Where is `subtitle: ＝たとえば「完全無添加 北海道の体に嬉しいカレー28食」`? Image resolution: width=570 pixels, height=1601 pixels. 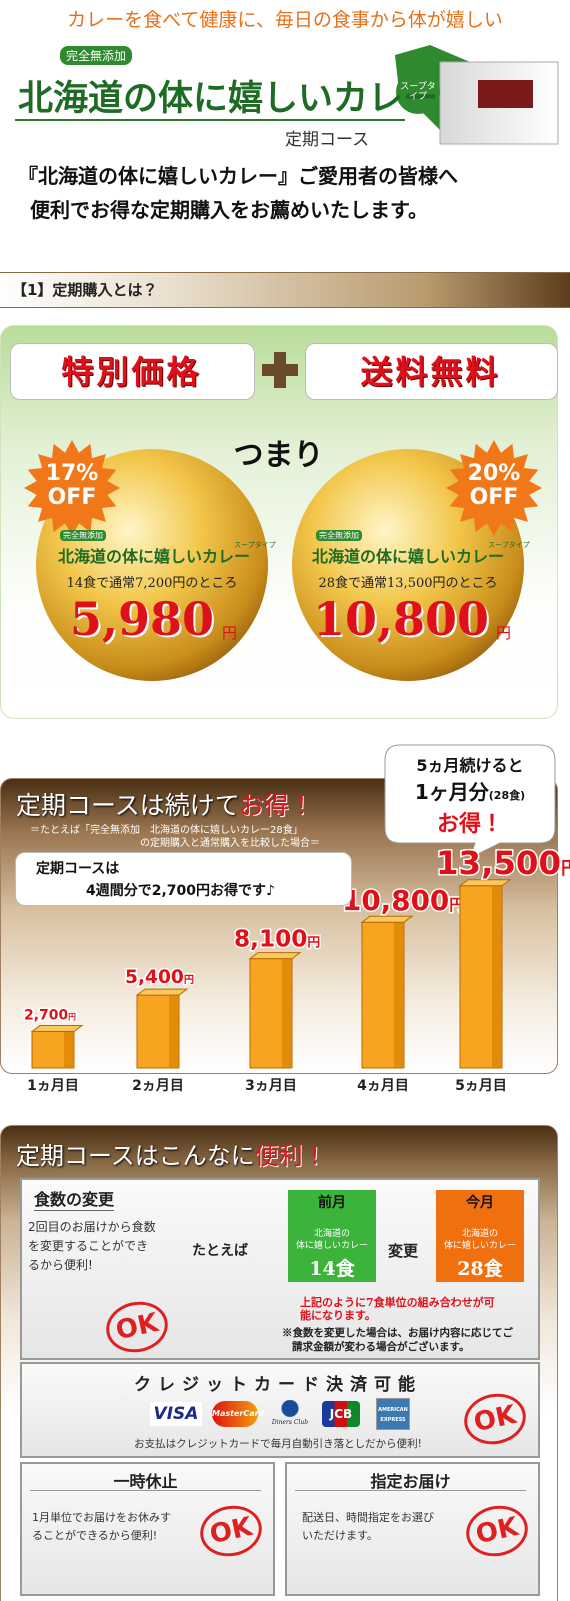 subtitle: ＝たとえば「完全無添加 北海道の体に嬉しいカレー28食」 is located at coordinates (166, 830).